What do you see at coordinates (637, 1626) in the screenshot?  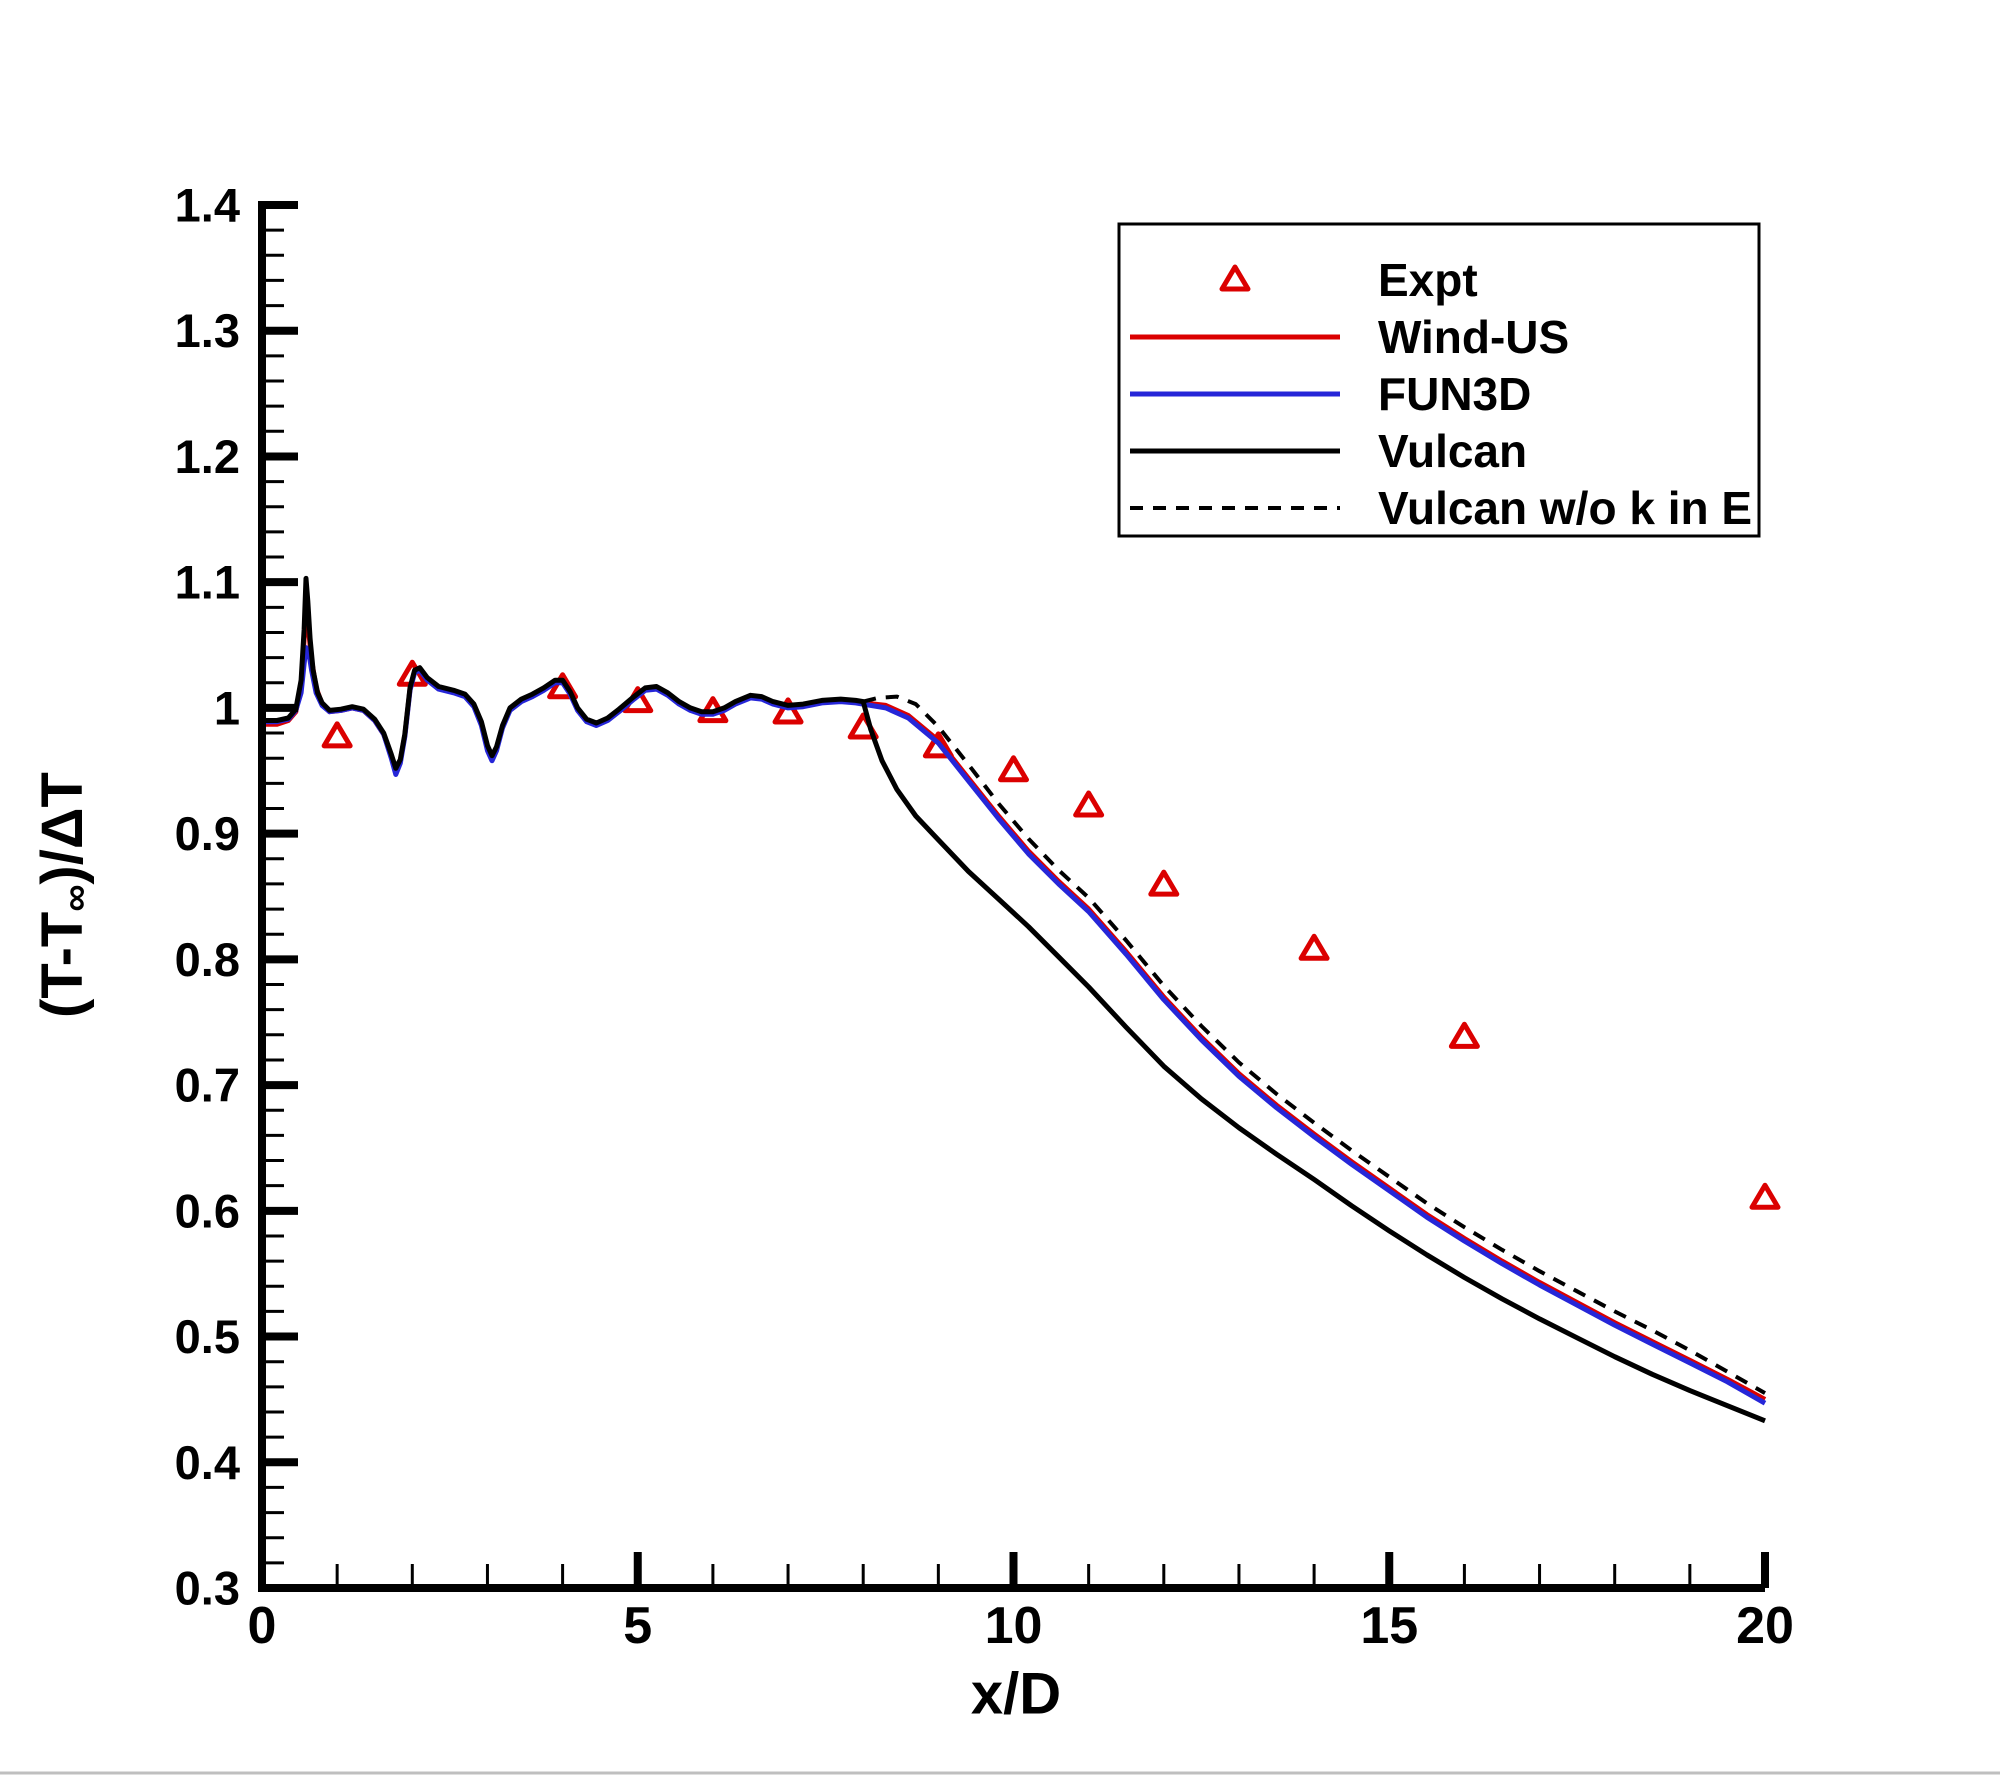 I see `x-tick-label: 5` at bounding box center [637, 1626].